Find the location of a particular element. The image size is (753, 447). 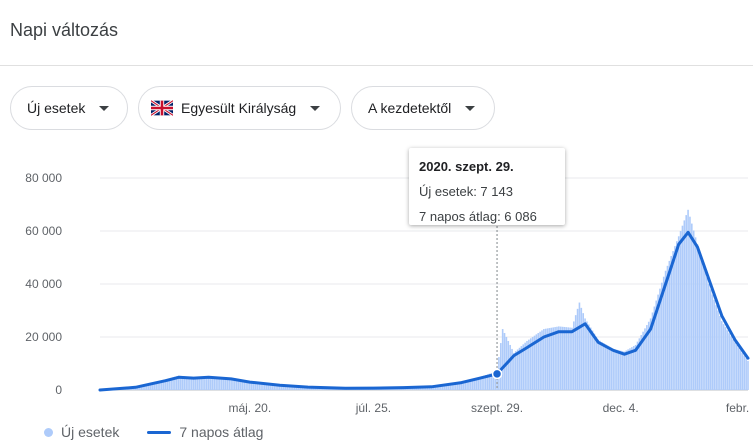

y-tick-label: 40 000 is located at coordinates (43, 284).